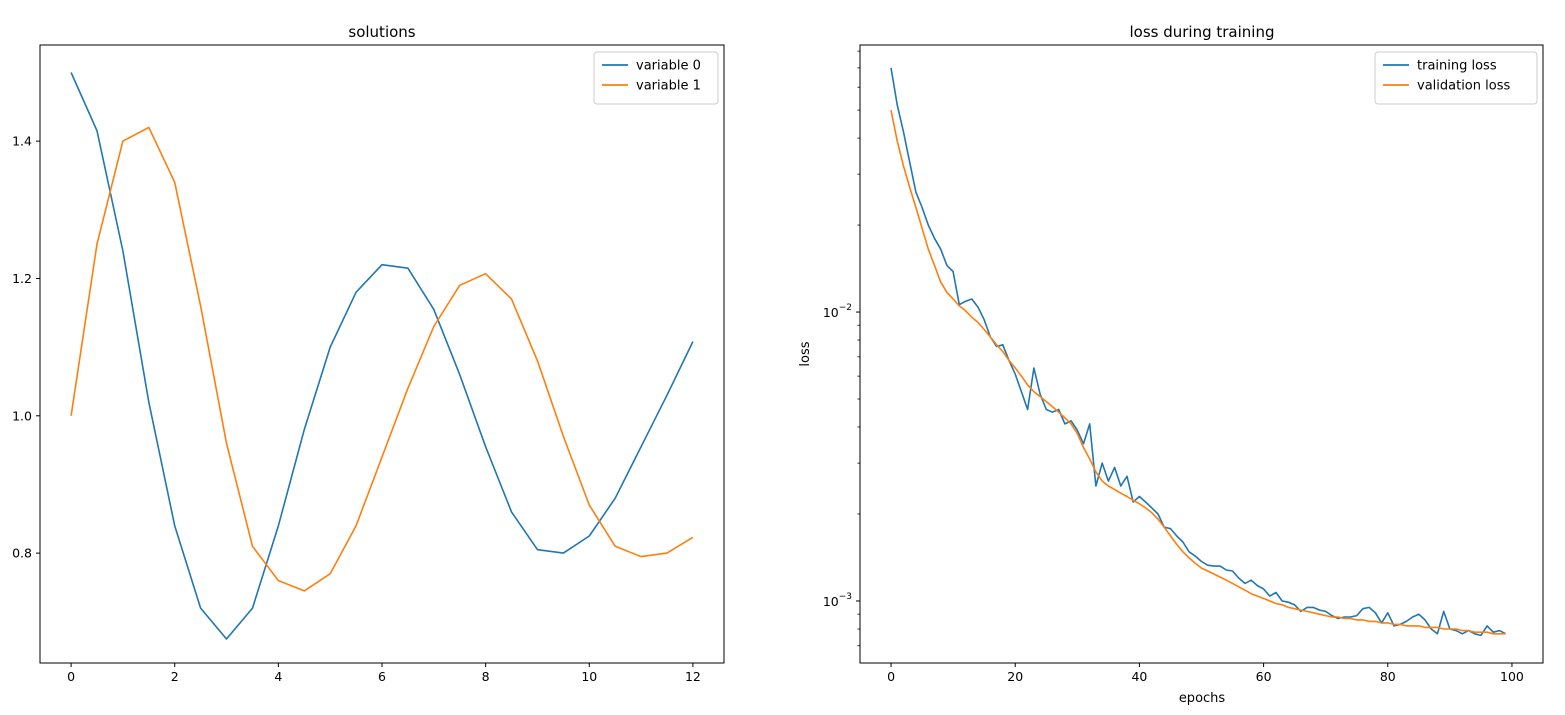  I want to click on y-tick-label: 0.8, so click(22, 553).